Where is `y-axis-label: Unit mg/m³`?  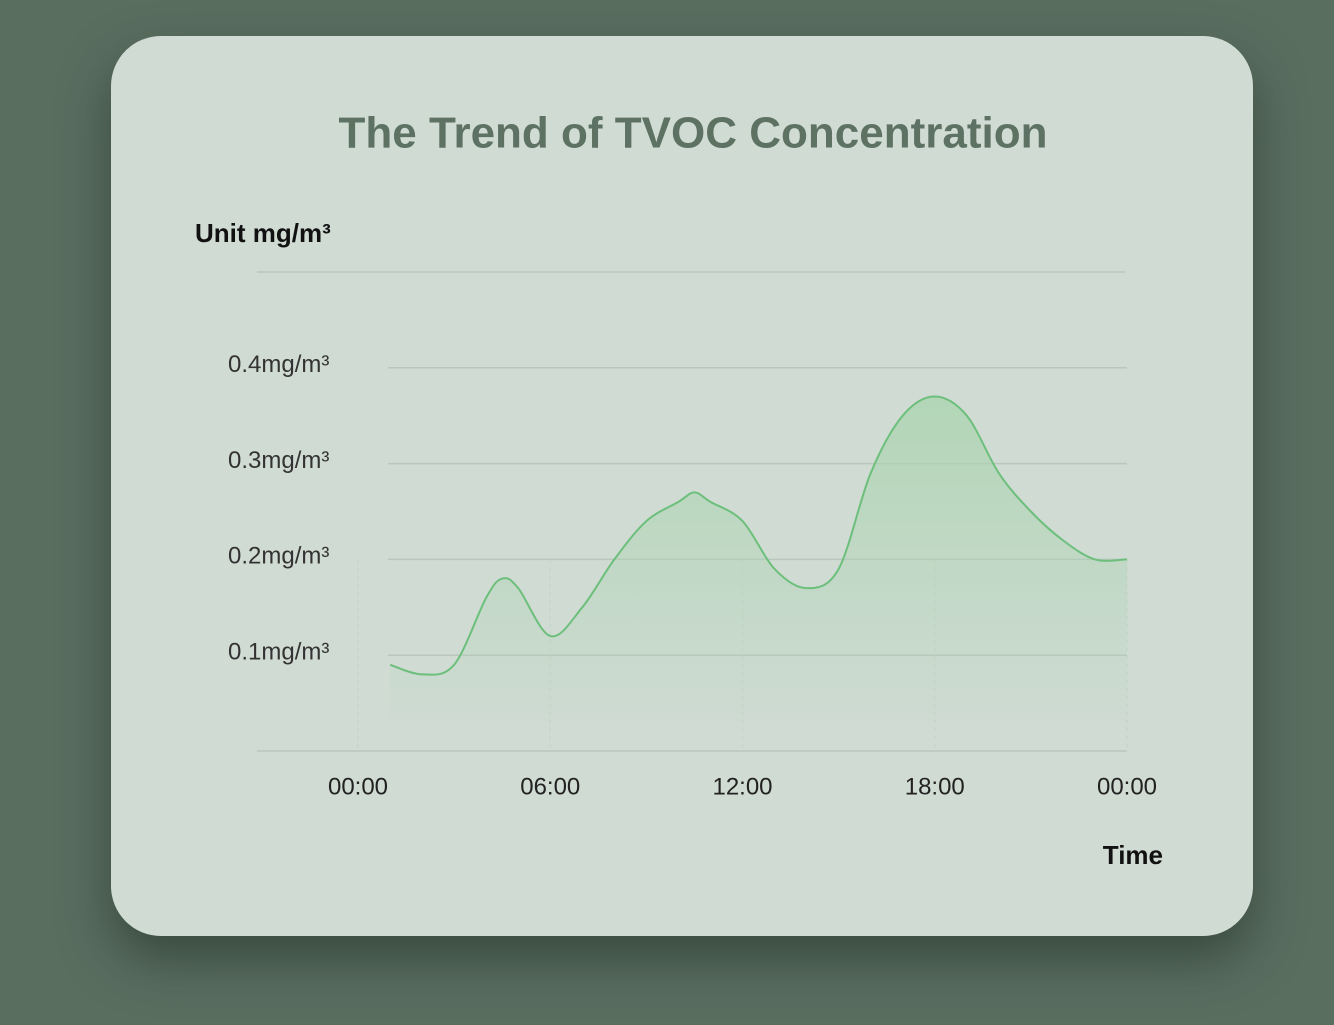 y-axis-label: Unit mg/m³ is located at coordinates (263, 233).